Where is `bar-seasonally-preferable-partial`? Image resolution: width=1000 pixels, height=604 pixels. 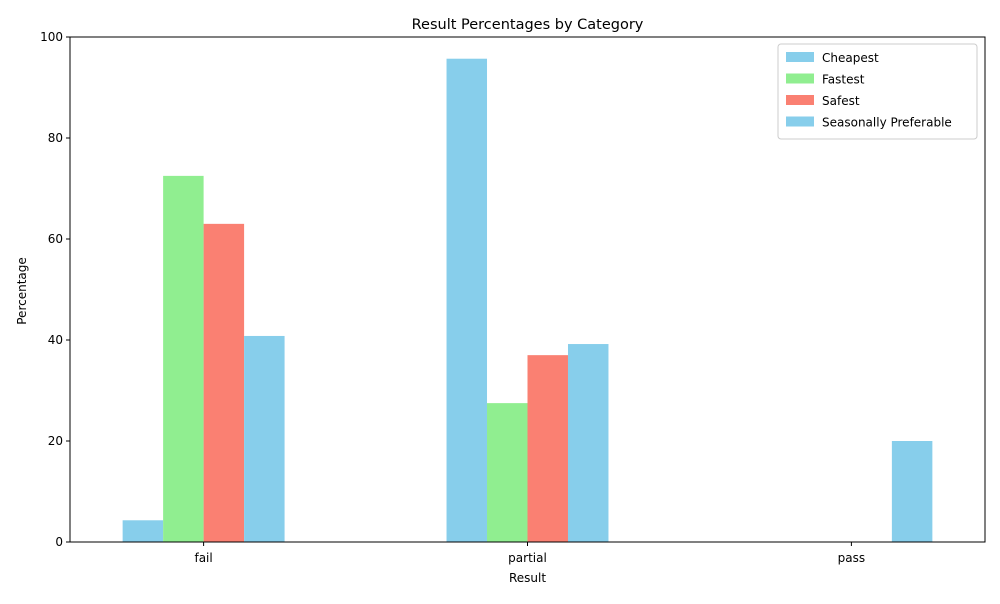 bar-seasonally-preferable-partial is located at coordinates (588, 443).